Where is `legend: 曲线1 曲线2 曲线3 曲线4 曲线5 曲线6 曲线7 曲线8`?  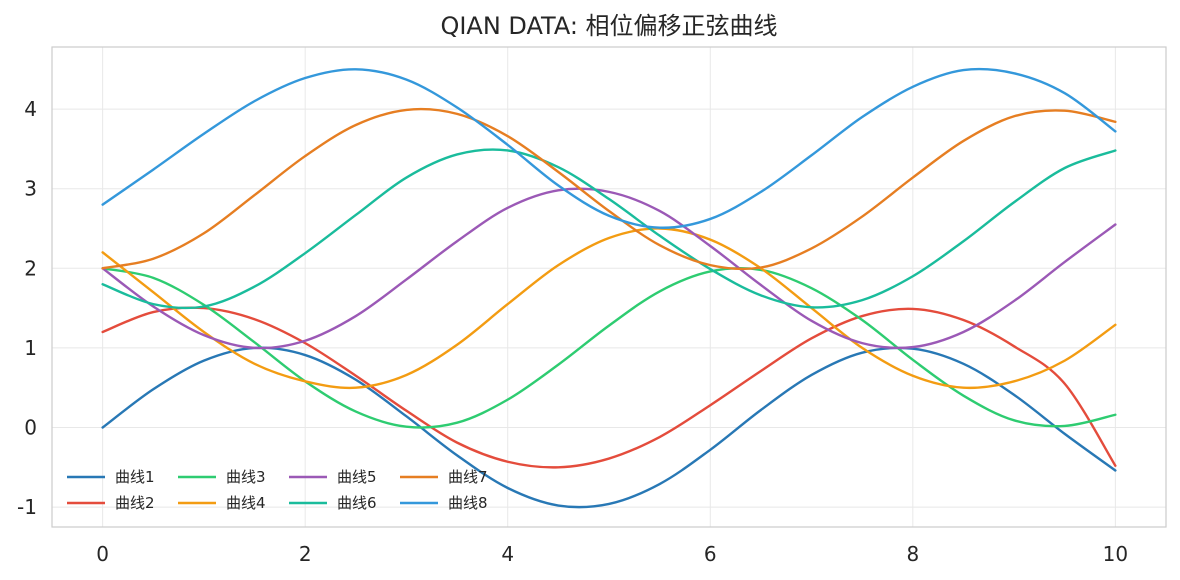
legend: 曲线1 曲线2 曲线3 曲线4 曲线5 曲线6 曲线7 曲线8 is located at coordinates (277, 490).